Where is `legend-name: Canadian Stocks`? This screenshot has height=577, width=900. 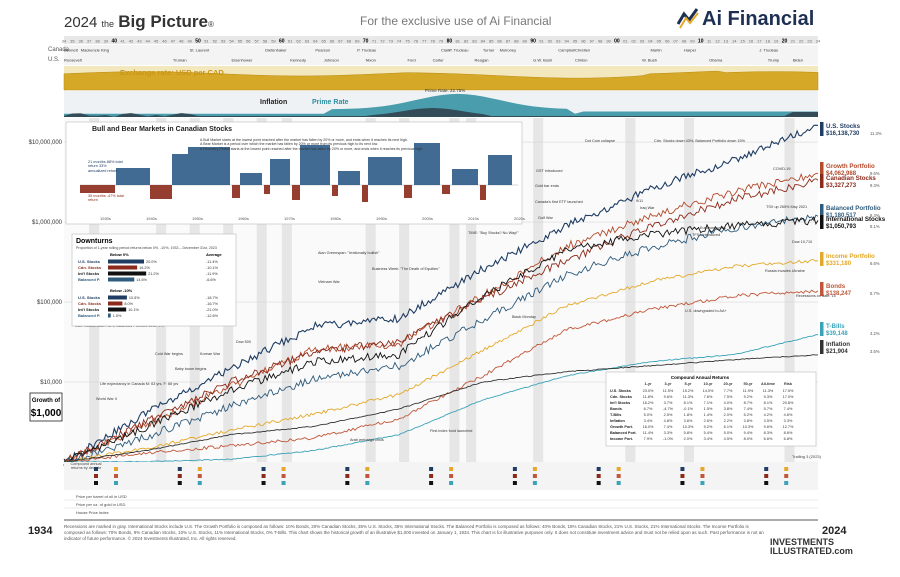
legend-name: Canadian Stocks is located at coordinates (851, 178).